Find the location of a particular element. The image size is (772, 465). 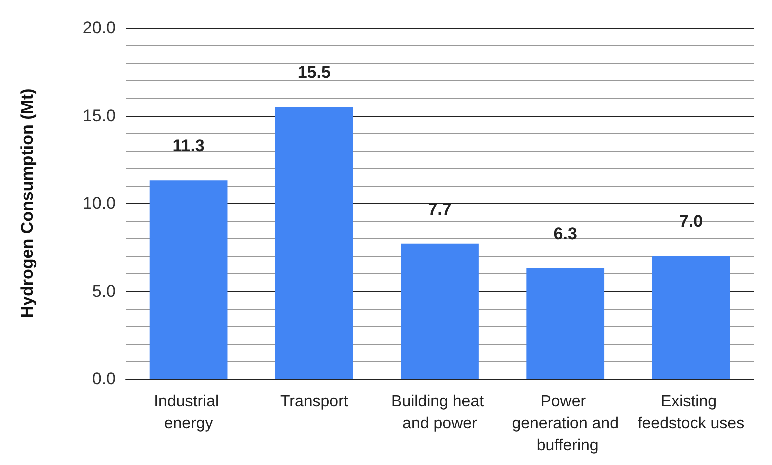

y-tick-label: 0.0 is located at coordinates (104, 379).